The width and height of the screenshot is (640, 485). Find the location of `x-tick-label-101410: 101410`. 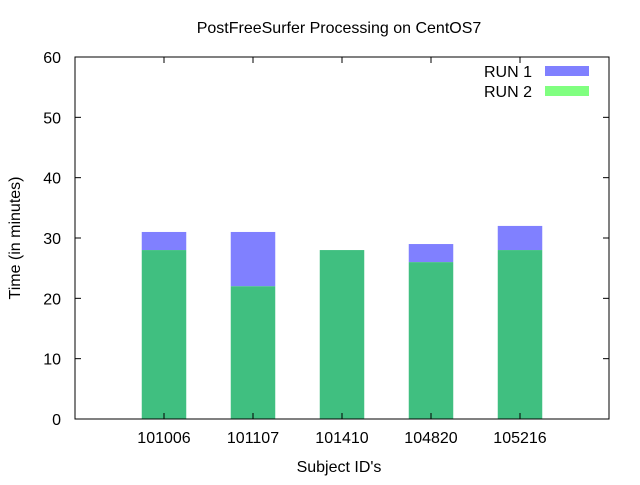

x-tick-label-101410: 101410 is located at coordinates (341, 438).